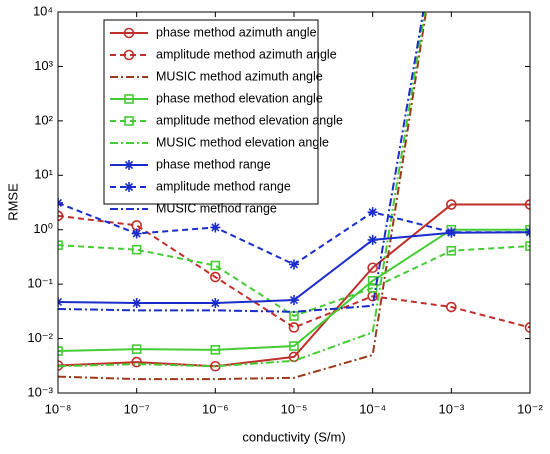  What do you see at coordinates (452, 408) in the screenshot?
I see `x-tick-label: 10⁻³` at bounding box center [452, 408].